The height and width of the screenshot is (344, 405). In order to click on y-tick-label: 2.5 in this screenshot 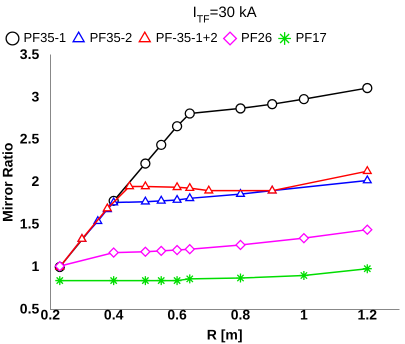, I will do `click(30, 138)`.